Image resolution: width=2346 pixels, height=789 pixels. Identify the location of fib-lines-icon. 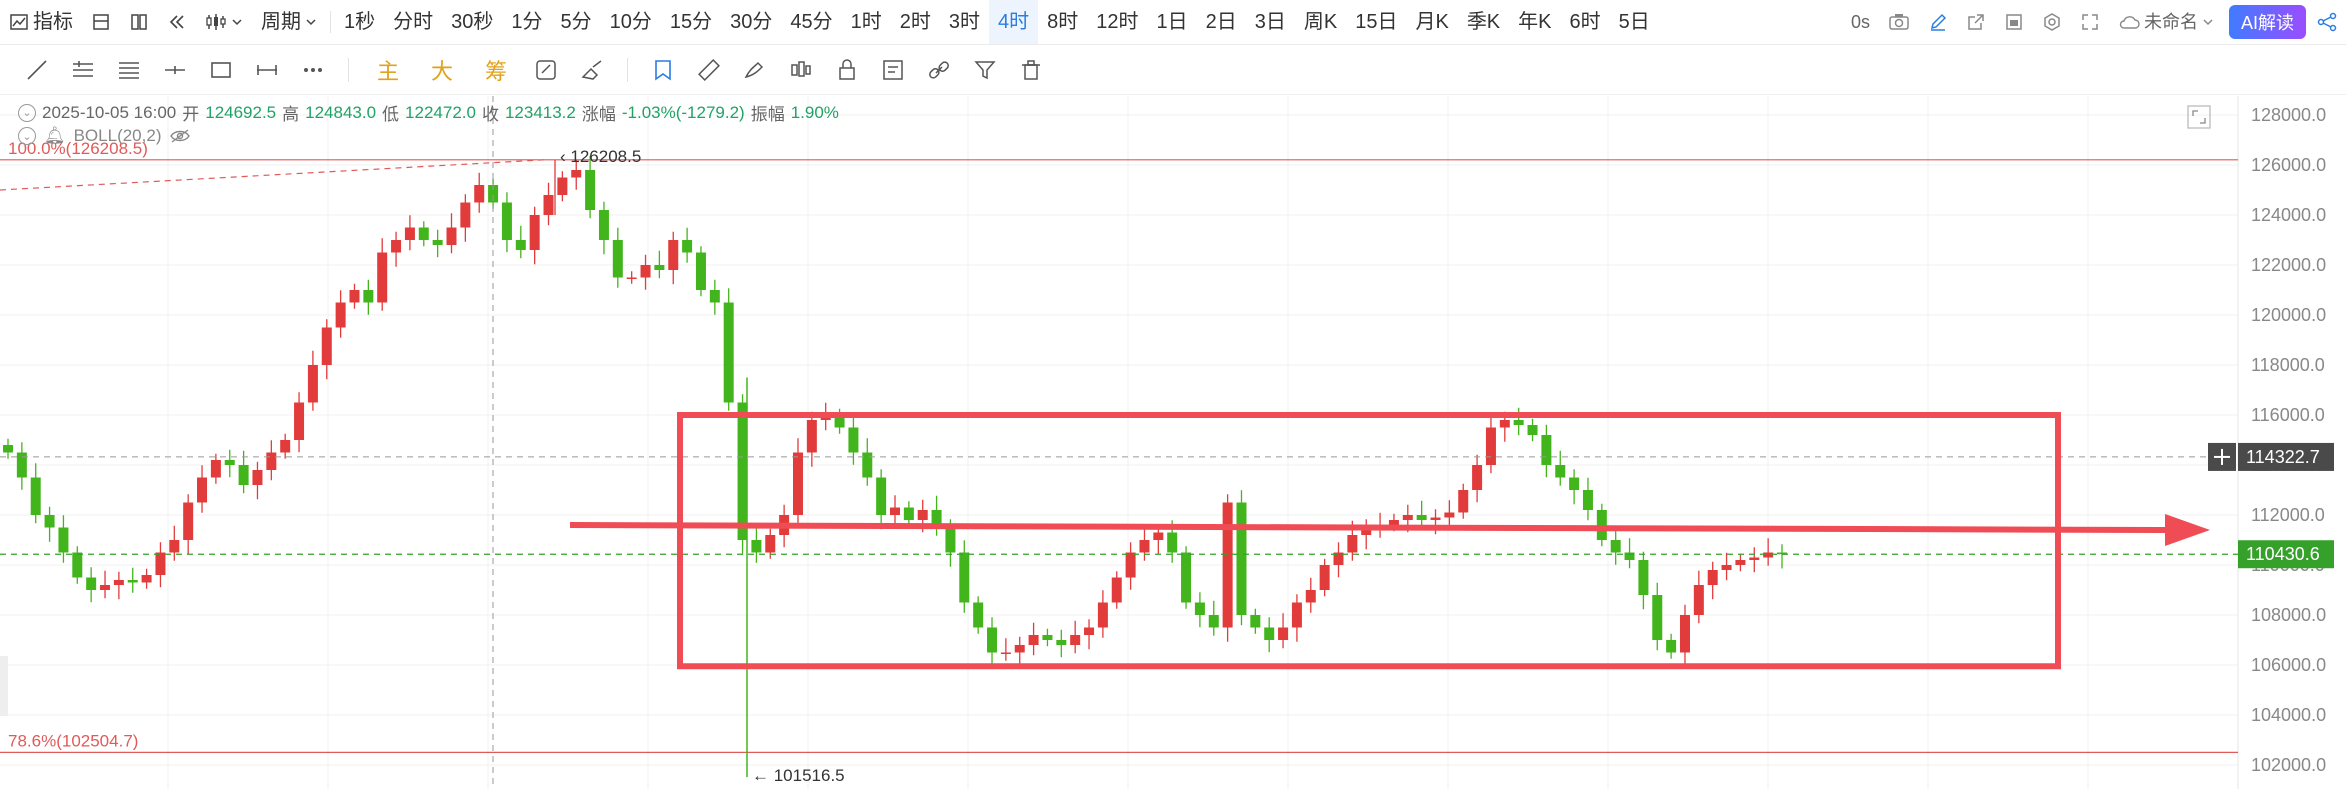
(129, 70).